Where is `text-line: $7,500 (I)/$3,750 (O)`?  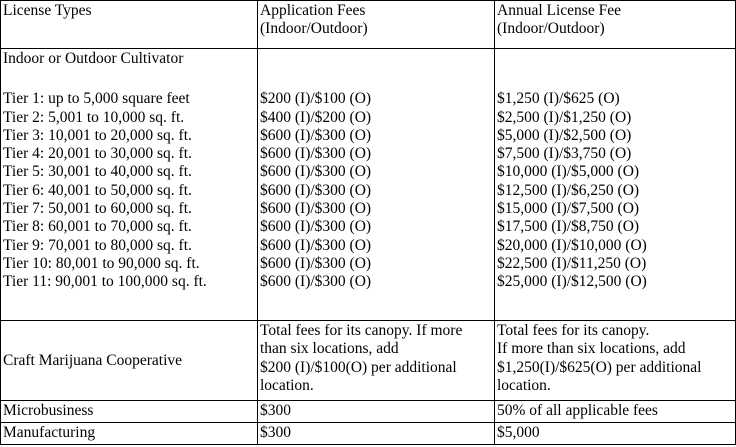 text-line: $7,500 (I)/$3,750 (O) is located at coordinates (564, 154).